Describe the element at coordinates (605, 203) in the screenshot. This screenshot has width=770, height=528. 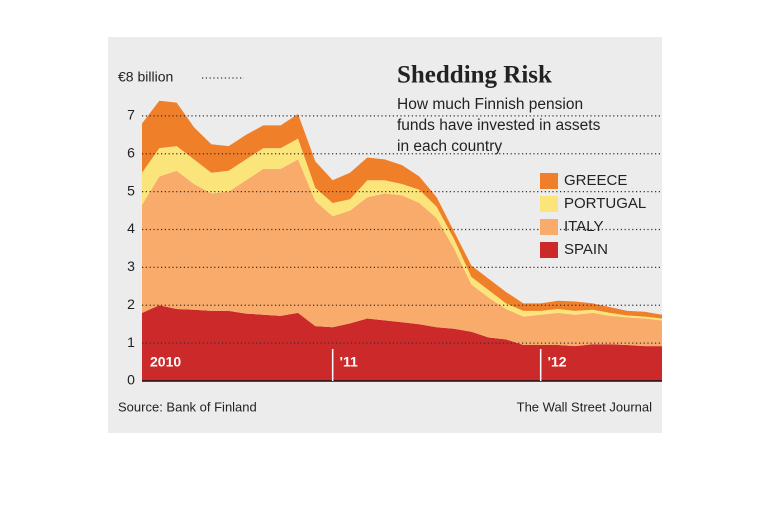
I see `legend-label: PORTUGAL` at that location.